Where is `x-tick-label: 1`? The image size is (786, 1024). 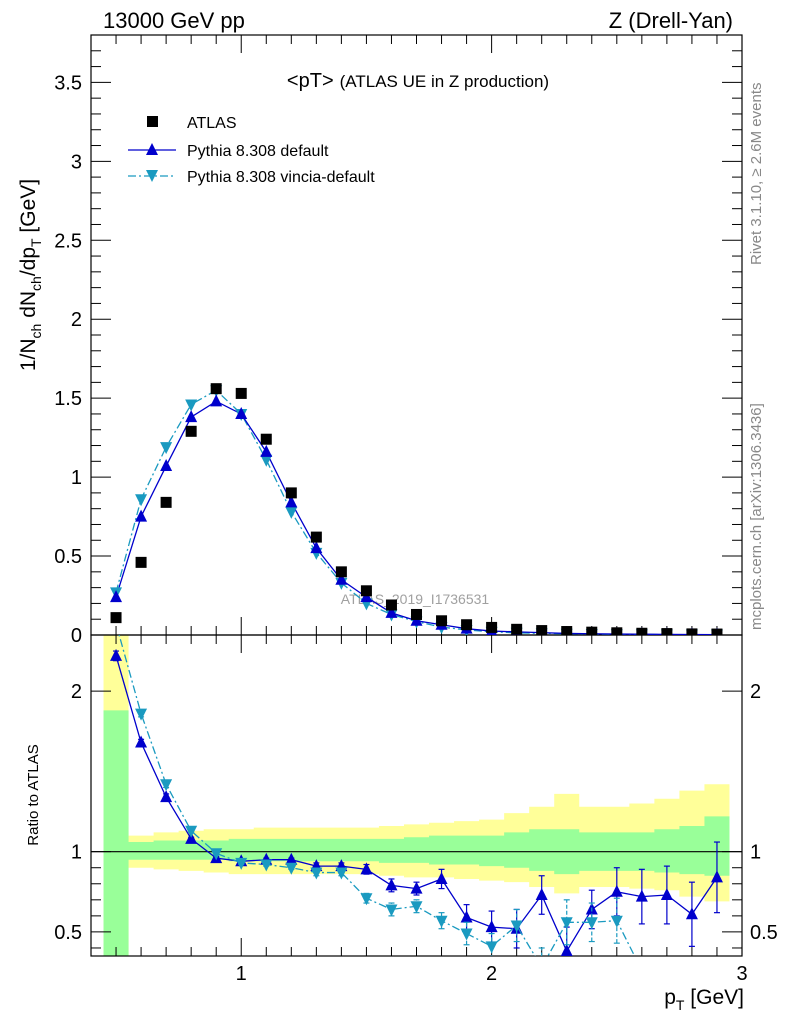 x-tick-label: 1 is located at coordinates (241, 974).